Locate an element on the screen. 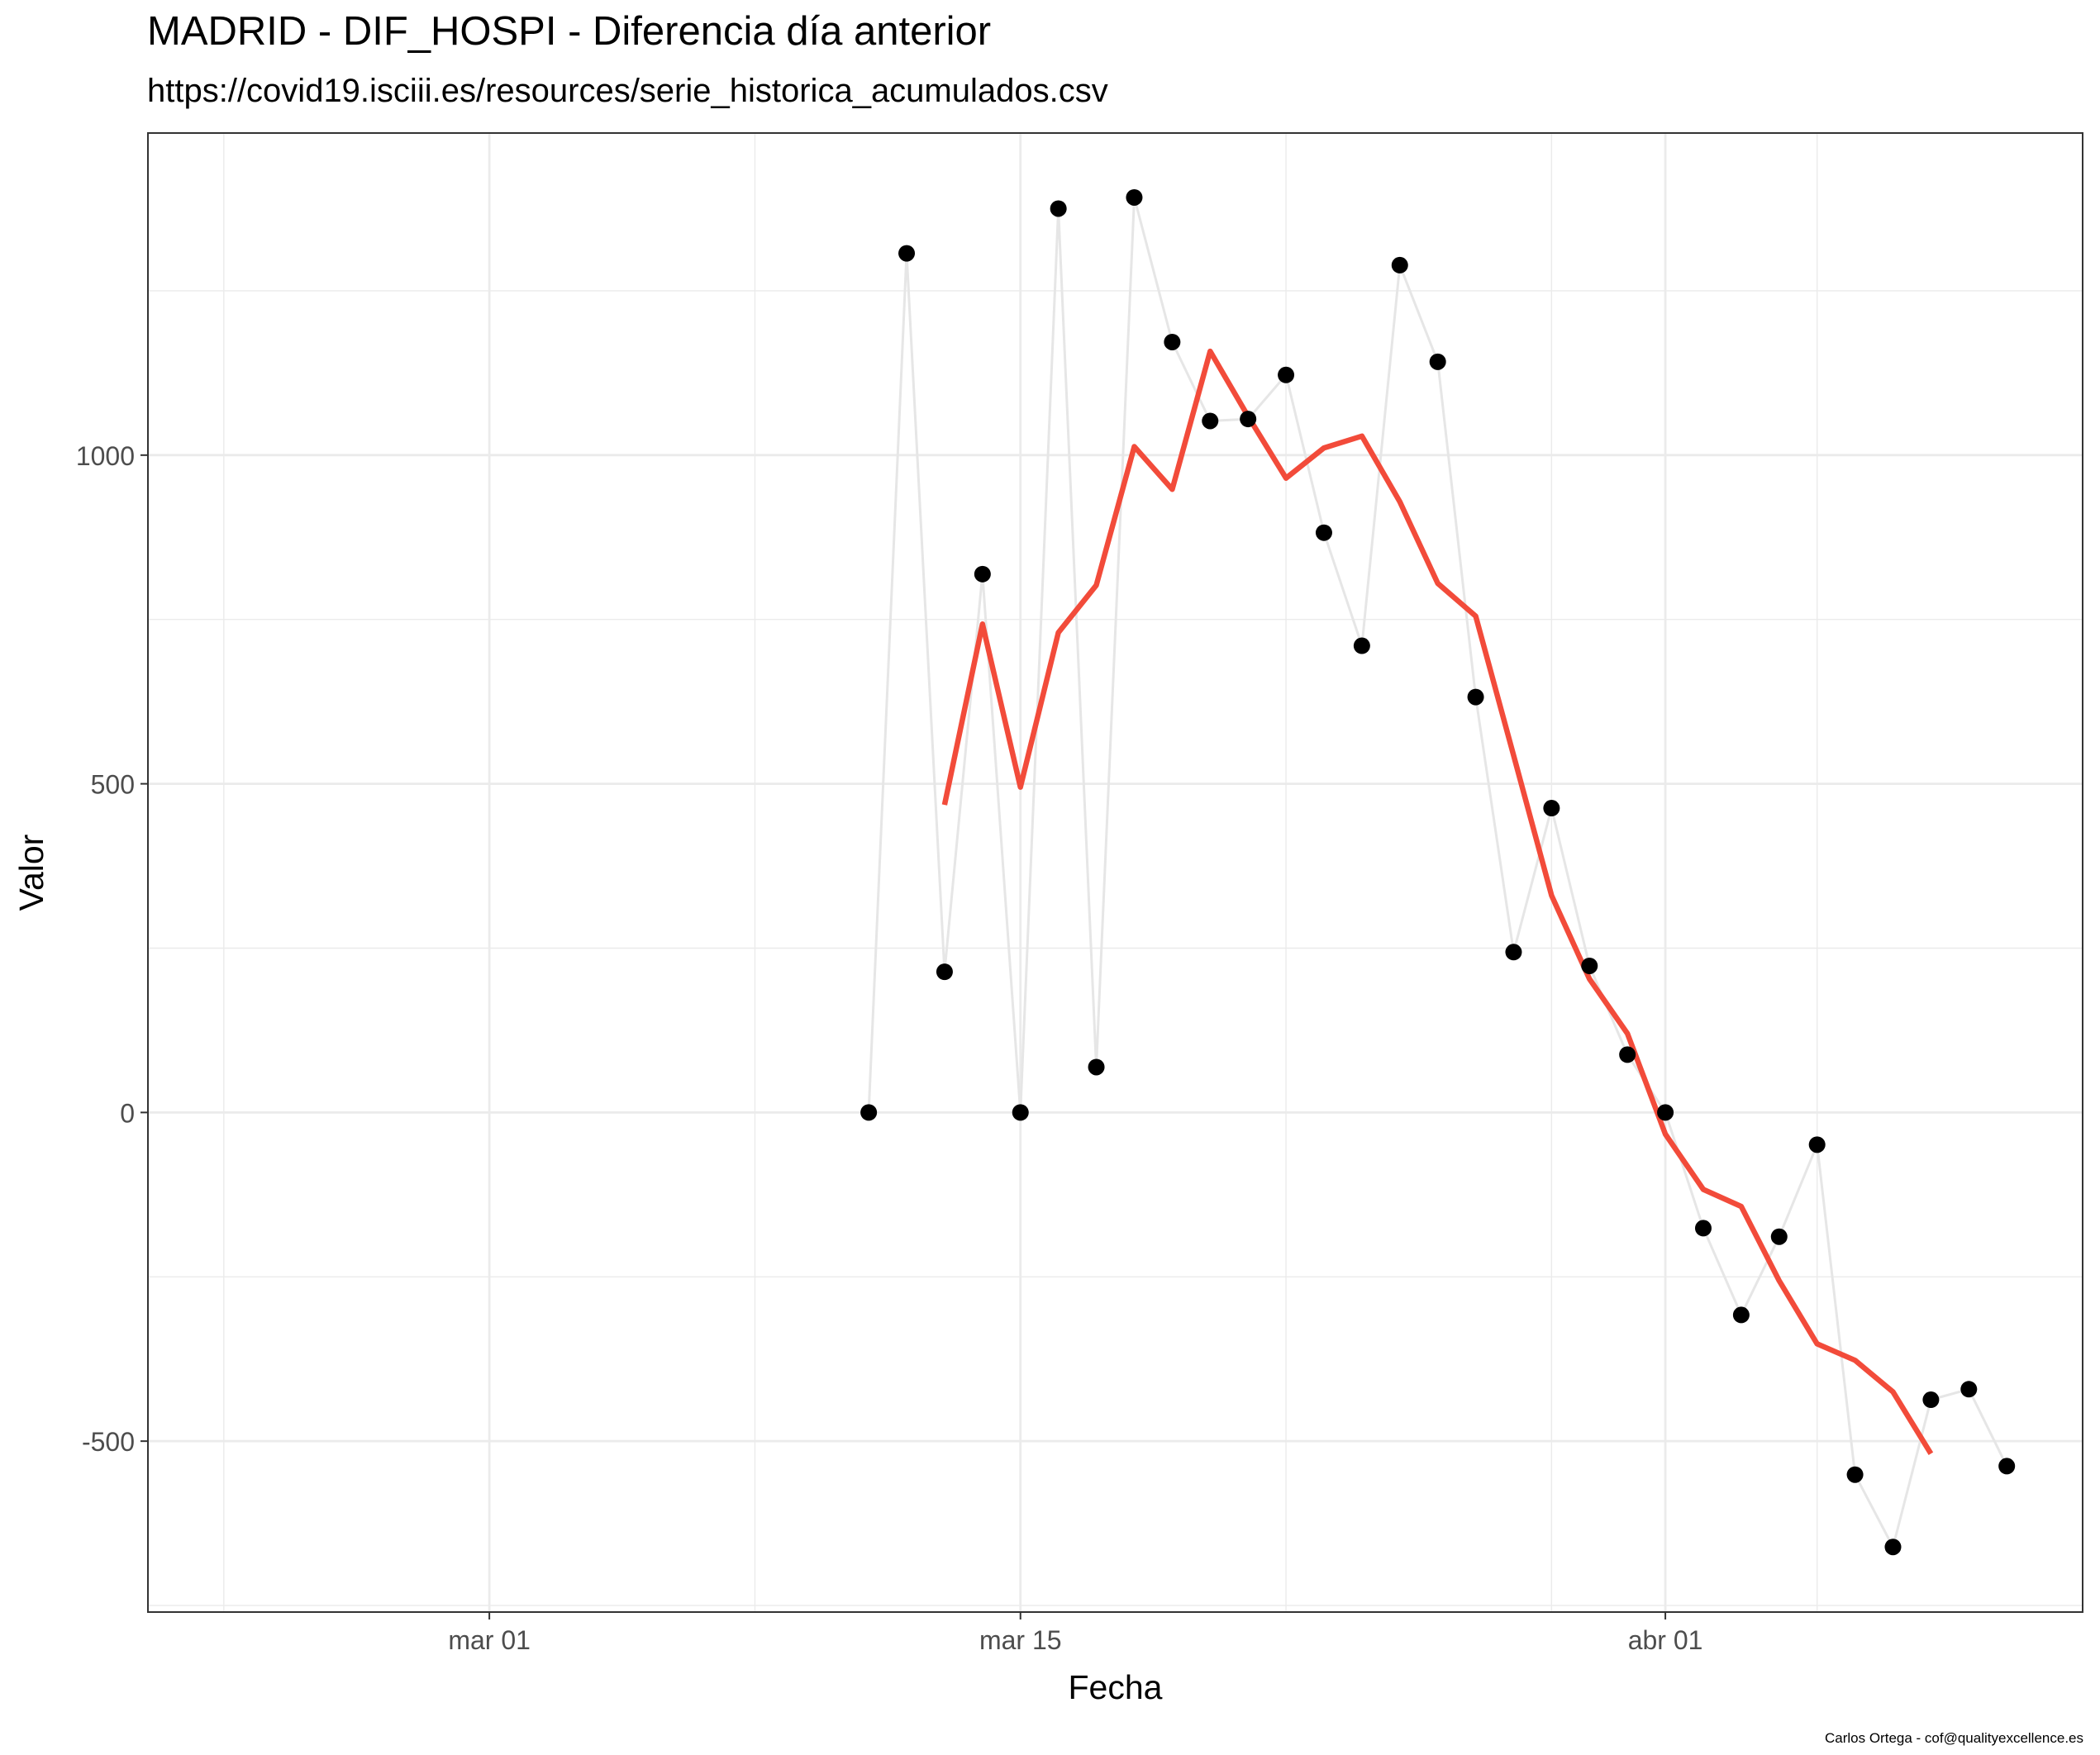 Image resolution: width=2100 pixels, height=1755 pixels. y-tick-label: 1000 is located at coordinates (105, 456).